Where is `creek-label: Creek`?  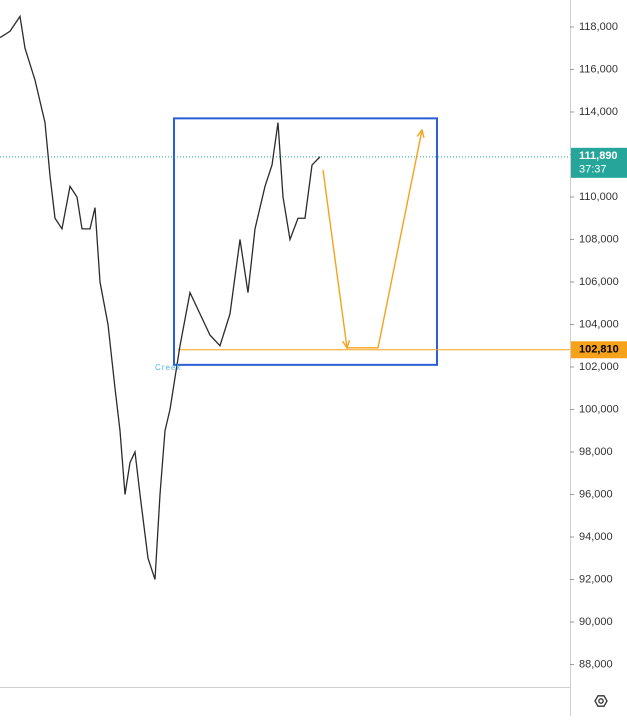
creek-label: Creek is located at coordinates (168, 367).